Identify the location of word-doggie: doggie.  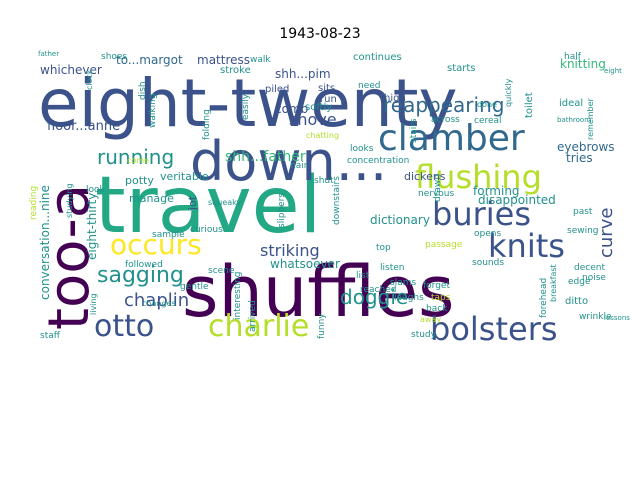
(374, 297).